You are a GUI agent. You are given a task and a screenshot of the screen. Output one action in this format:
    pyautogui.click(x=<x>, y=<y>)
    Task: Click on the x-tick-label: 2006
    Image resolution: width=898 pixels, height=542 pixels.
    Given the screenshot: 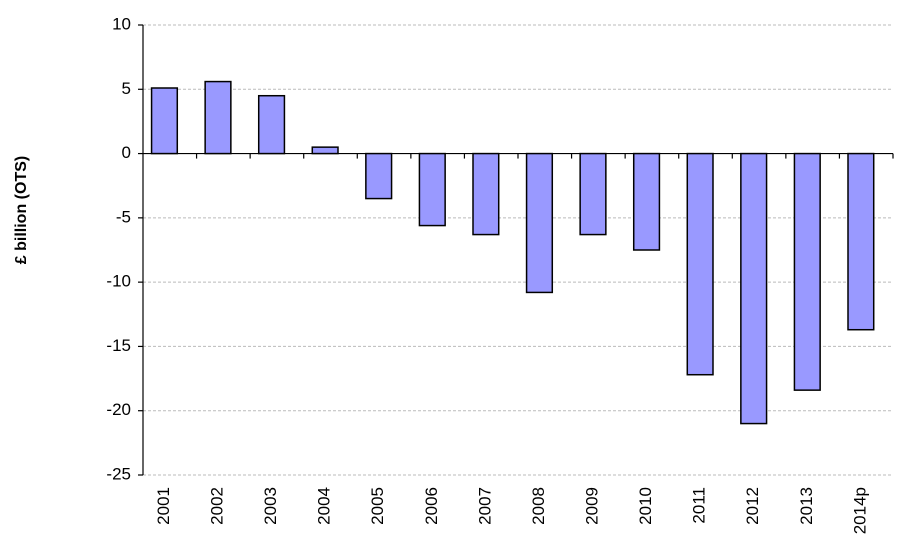 What is the action you would take?
    pyautogui.click(x=431, y=506)
    